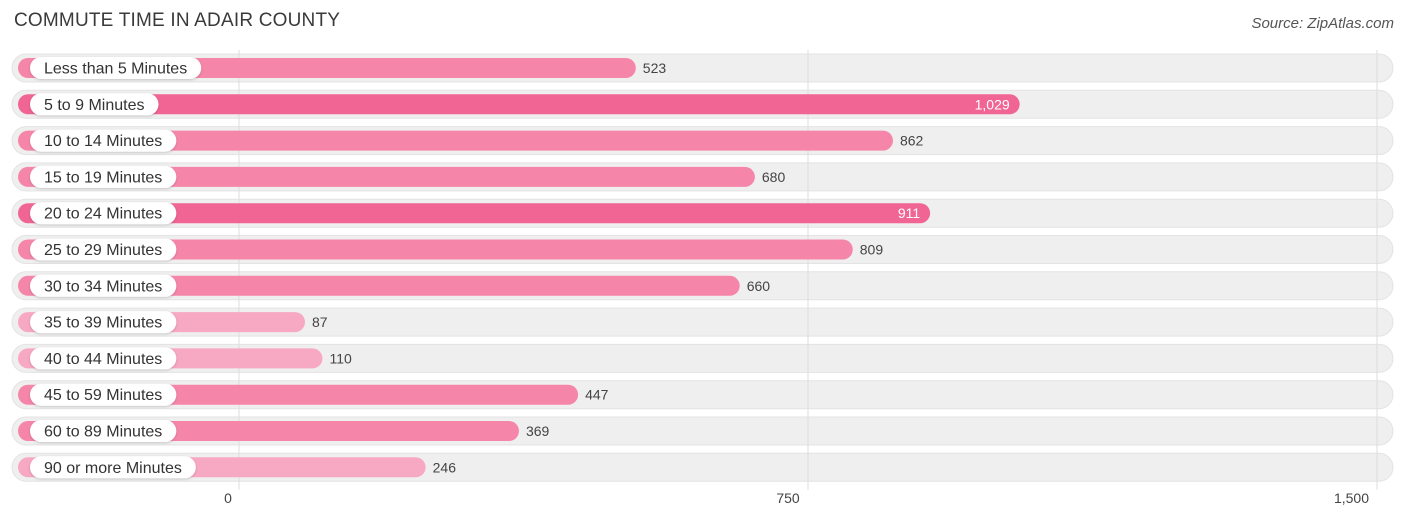 This screenshot has width=1406, height=522. Describe the element at coordinates (872, 250) in the screenshot. I see `value-label: 809` at that location.